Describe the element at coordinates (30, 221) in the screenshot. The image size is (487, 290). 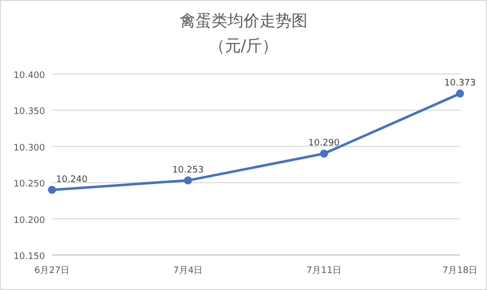
I see `y-tick-label: 10.200` at that location.